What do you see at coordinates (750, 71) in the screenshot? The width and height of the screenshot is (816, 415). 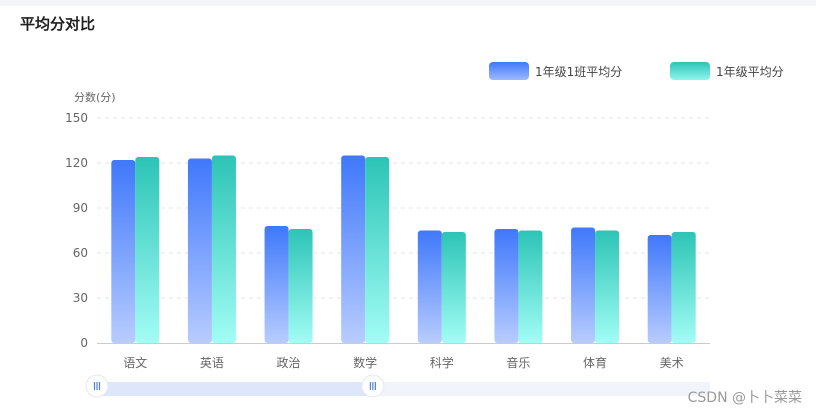 I see `legend-label-grade-average: 1年级平均分` at bounding box center [750, 71].